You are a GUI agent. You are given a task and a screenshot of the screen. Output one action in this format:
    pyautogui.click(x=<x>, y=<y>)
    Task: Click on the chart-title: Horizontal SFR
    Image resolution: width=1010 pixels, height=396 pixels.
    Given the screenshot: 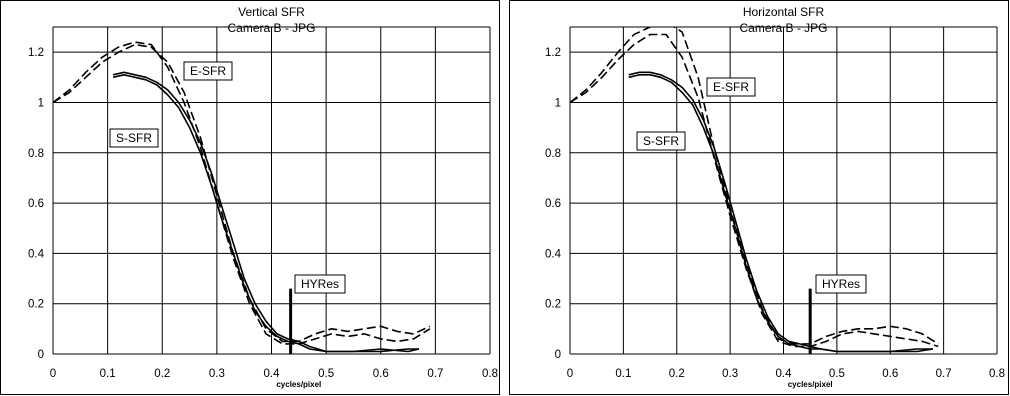 What is the action you would take?
    pyautogui.click(x=784, y=12)
    